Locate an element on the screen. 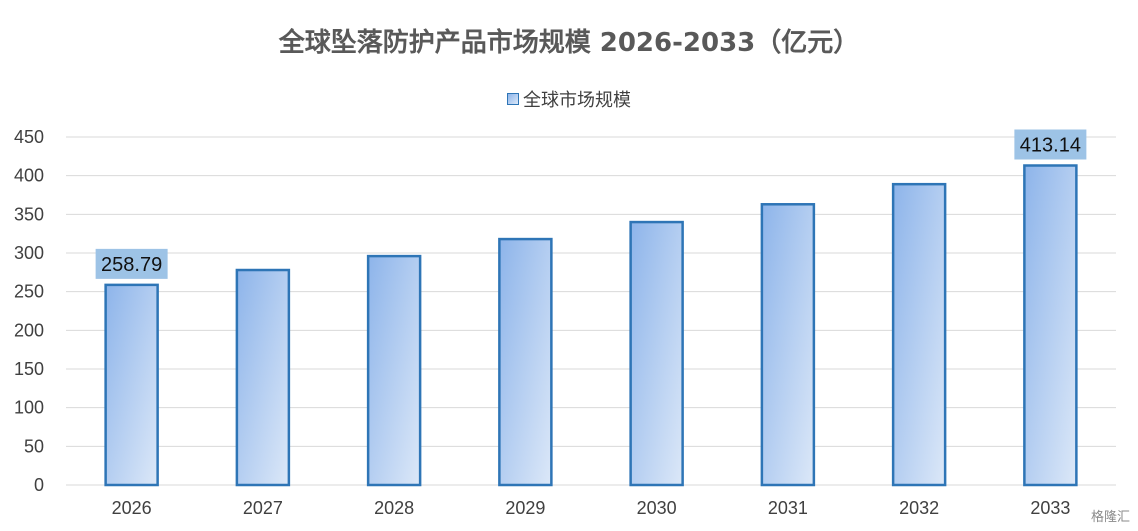  x-tick-label: 2028 is located at coordinates (394, 508).